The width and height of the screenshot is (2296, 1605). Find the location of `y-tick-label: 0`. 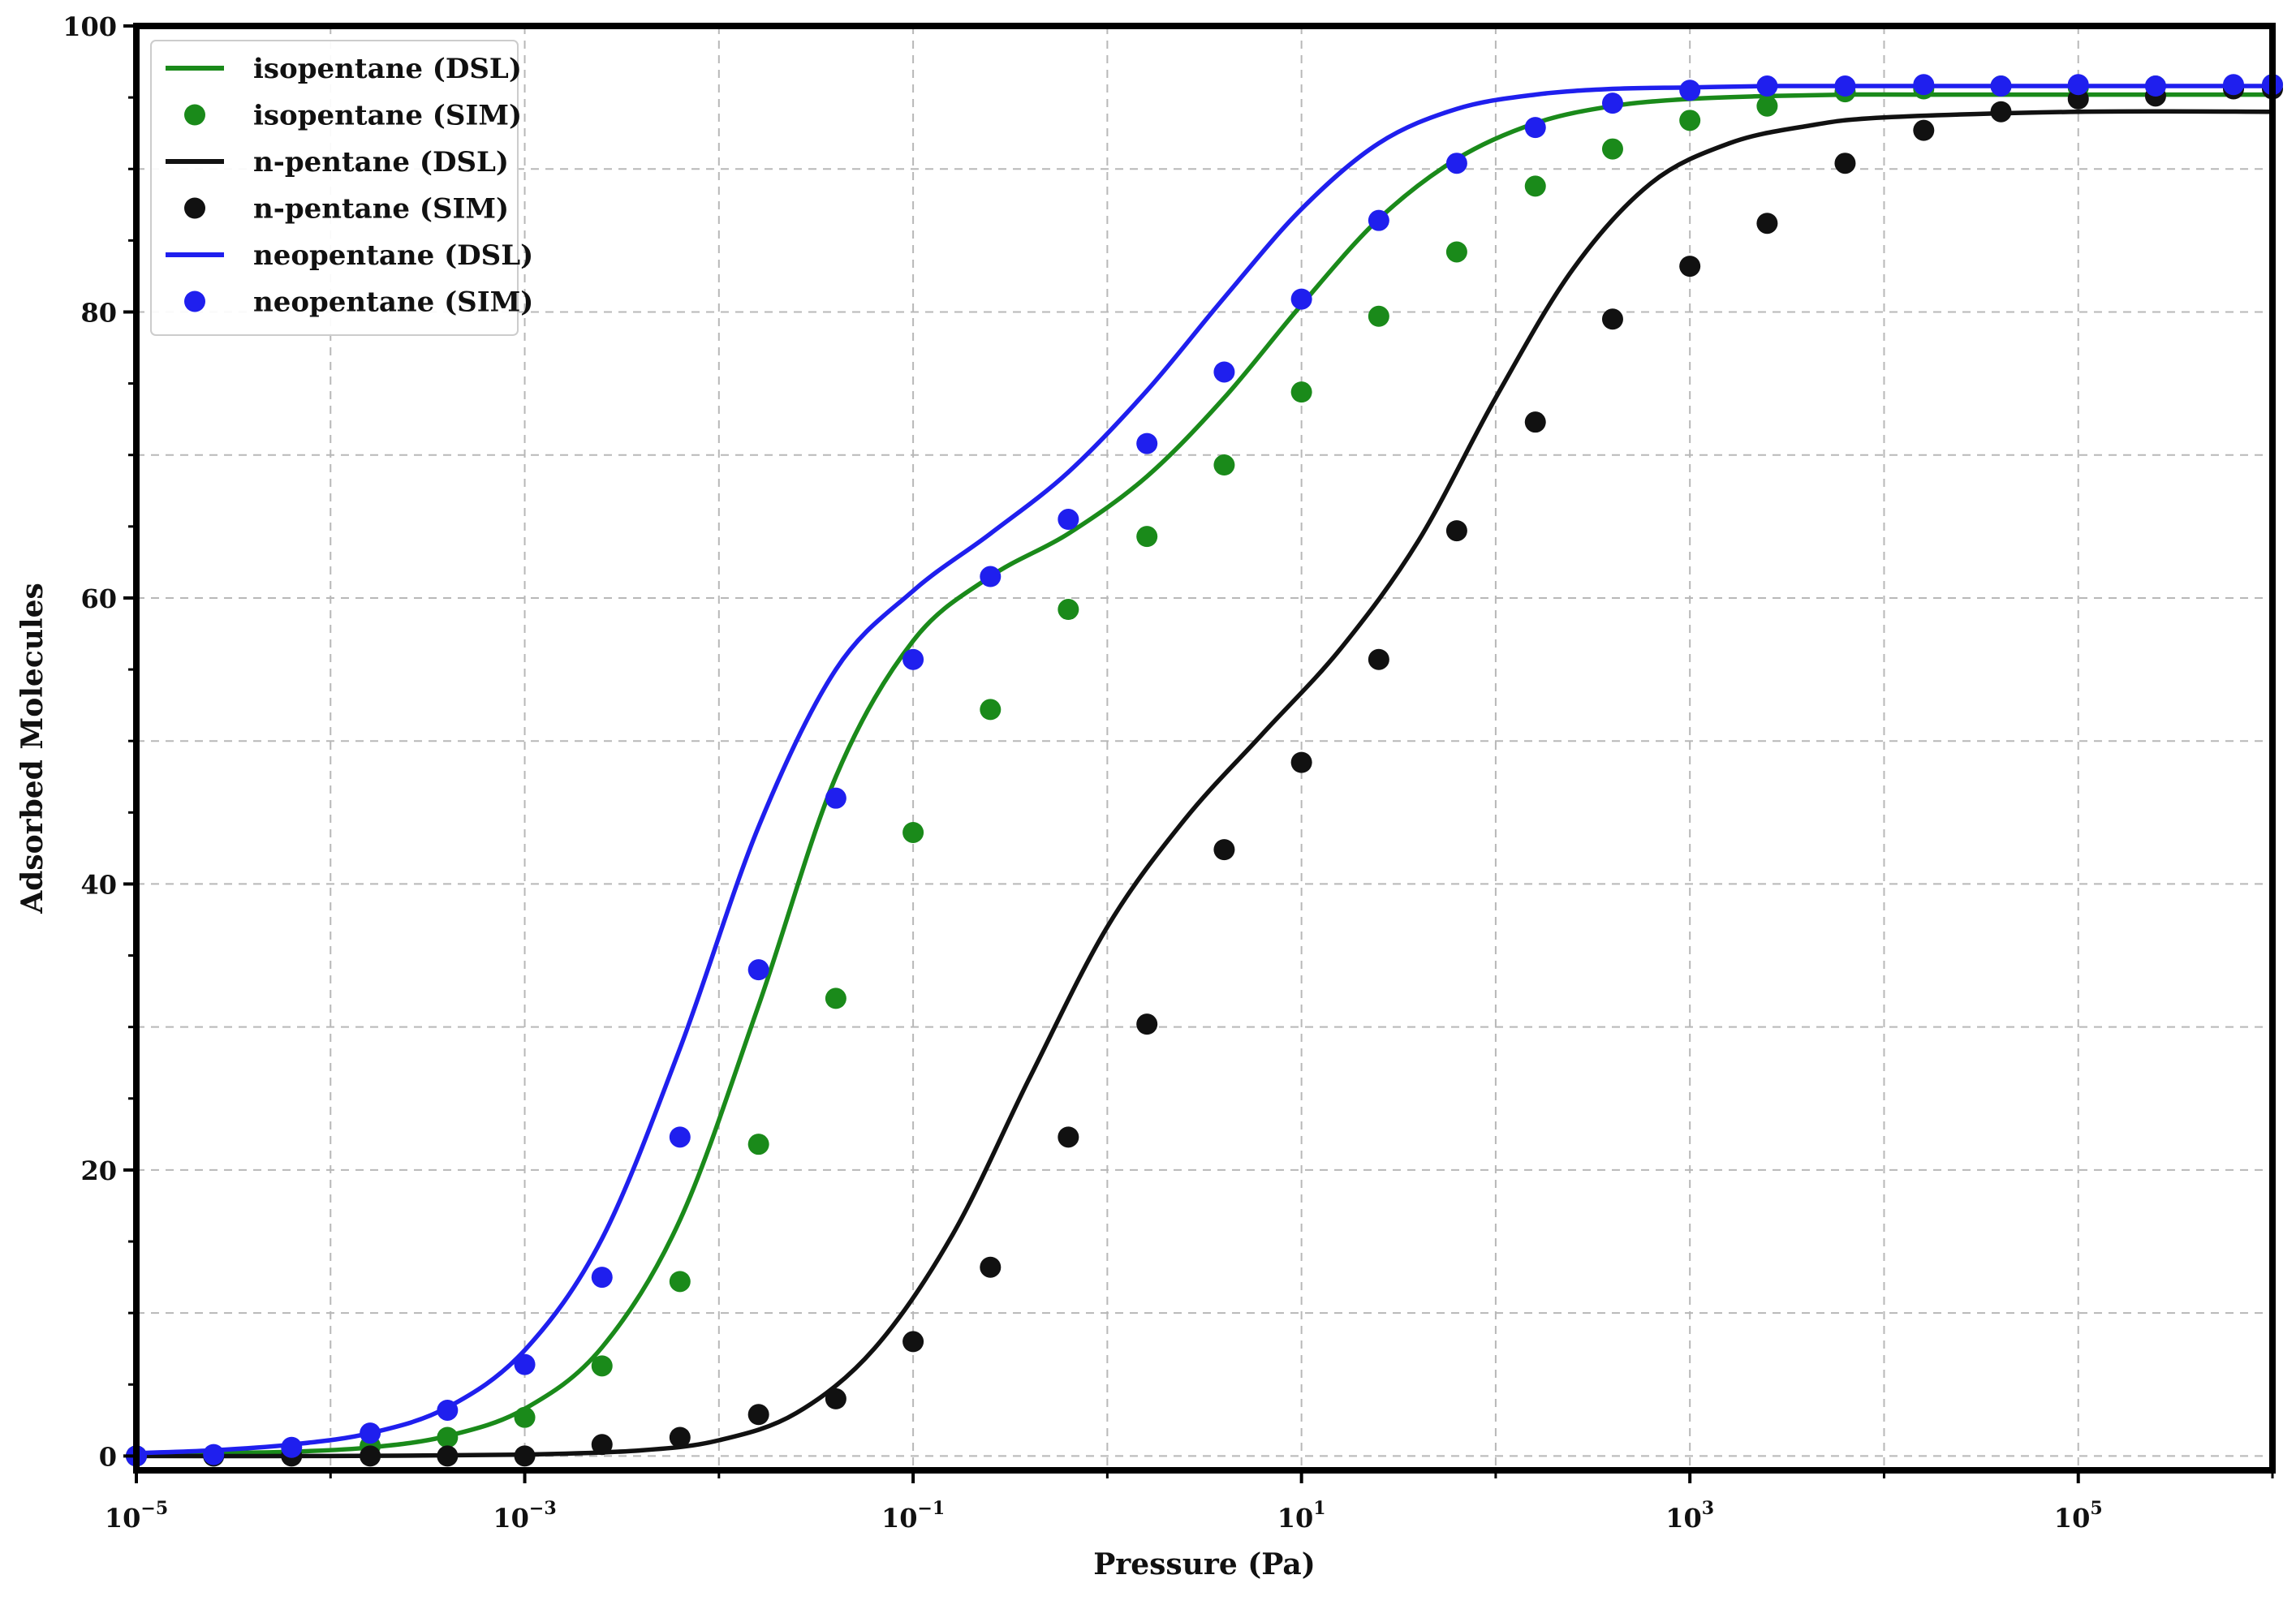

y-tick-label: 0 is located at coordinates (108, 1456).